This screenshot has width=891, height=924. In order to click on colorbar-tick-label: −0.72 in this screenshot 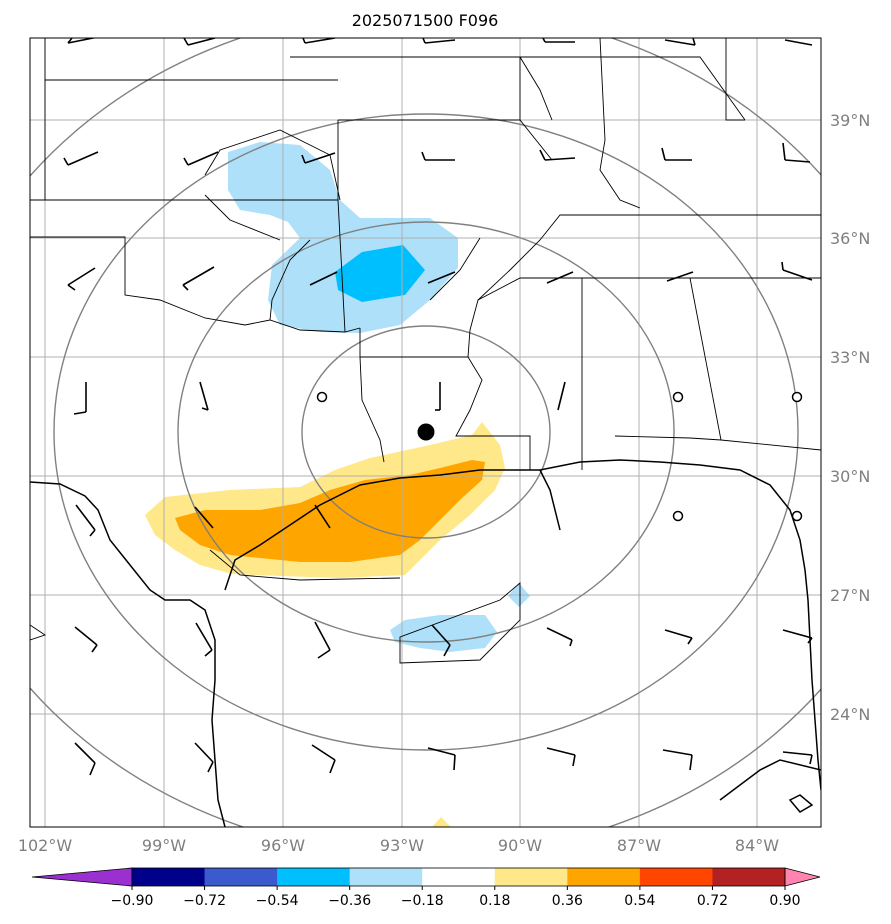, I will do `click(204, 901)`.